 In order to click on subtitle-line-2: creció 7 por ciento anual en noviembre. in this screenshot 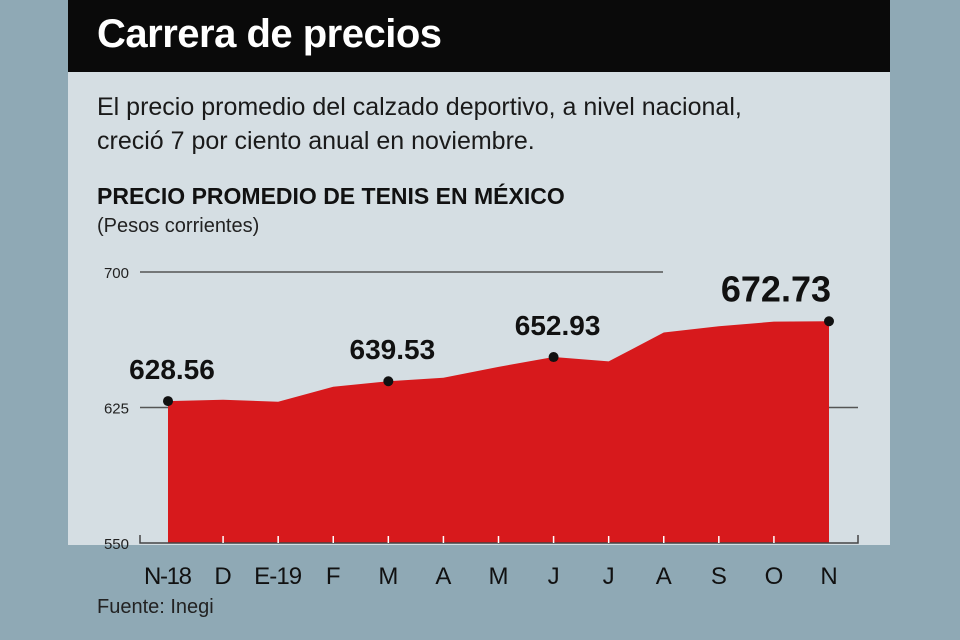, I will do `click(316, 141)`.